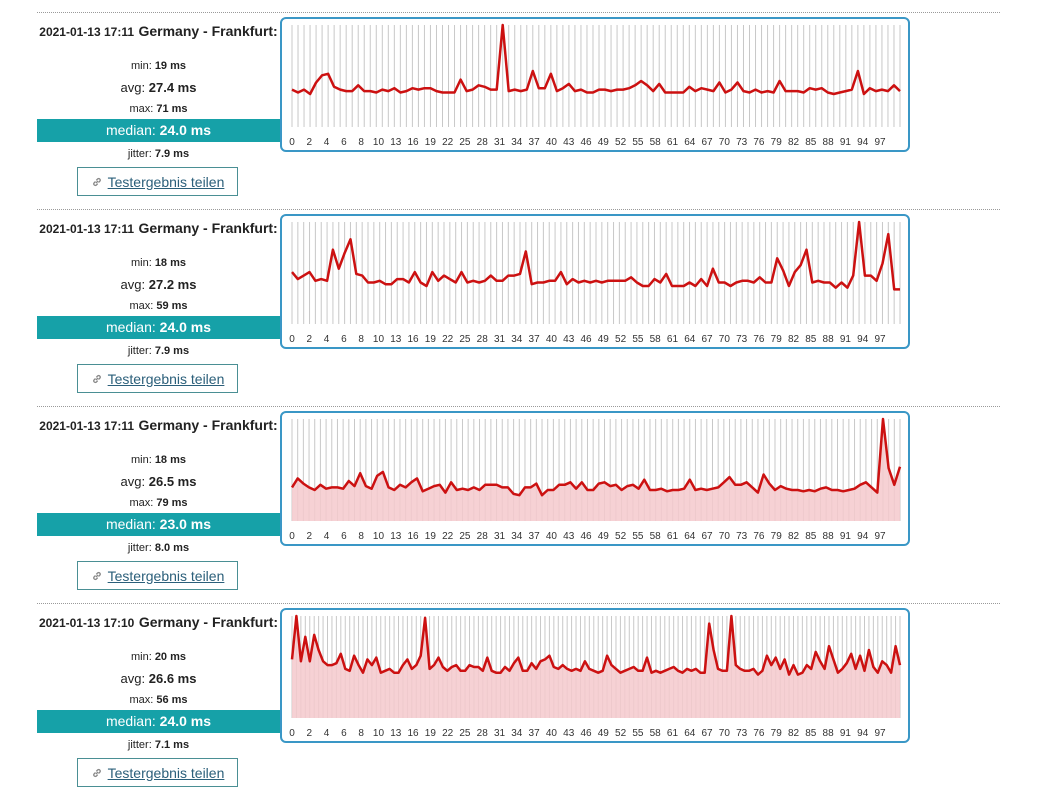  Describe the element at coordinates (500, 339) in the screenshot. I see `x-tick-label: 31` at that location.